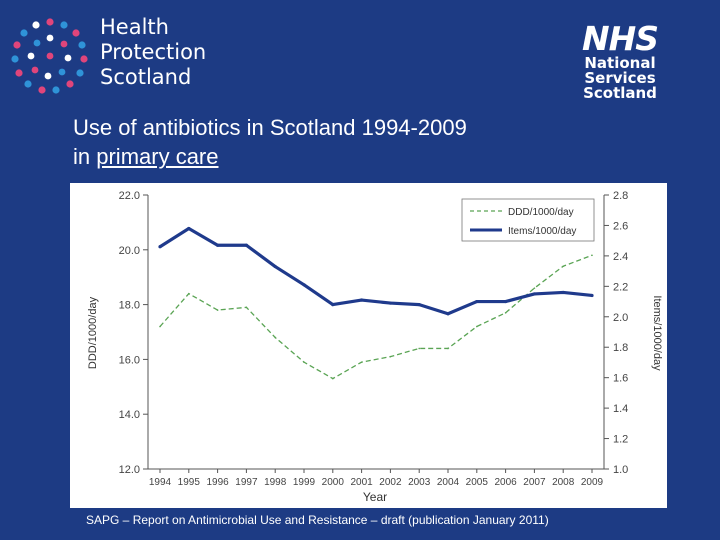 This screenshot has width=720, height=540. I want to click on hps-dot-logo, so click(49, 56).